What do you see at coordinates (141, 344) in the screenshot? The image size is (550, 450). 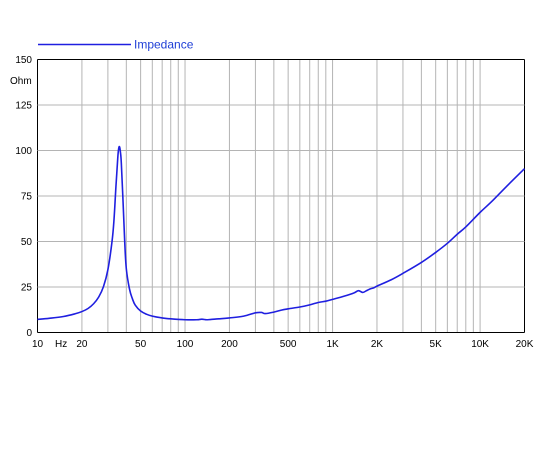 I see `x-tick-label: 50` at bounding box center [141, 344].